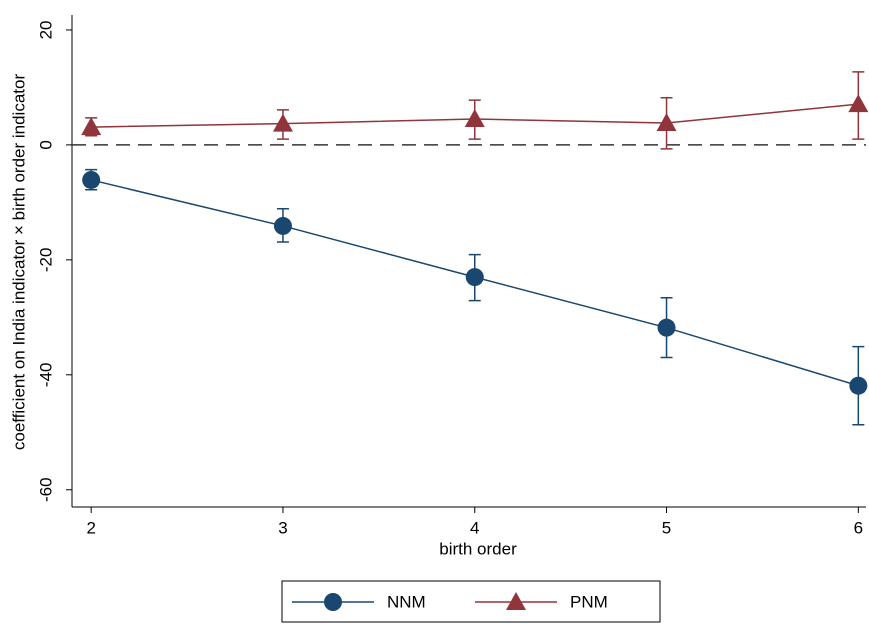 The height and width of the screenshot is (629, 869). What do you see at coordinates (666, 527) in the screenshot?
I see `x-tick-label: 5` at bounding box center [666, 527].